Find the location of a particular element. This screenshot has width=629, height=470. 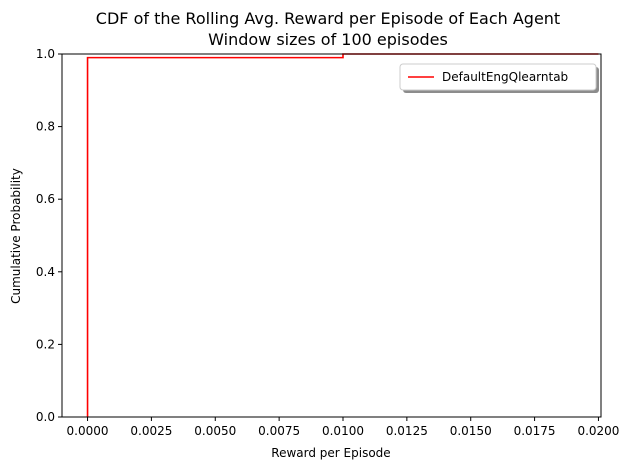

x-tick-label: 0.0050 is located at coordinates (215, 431).